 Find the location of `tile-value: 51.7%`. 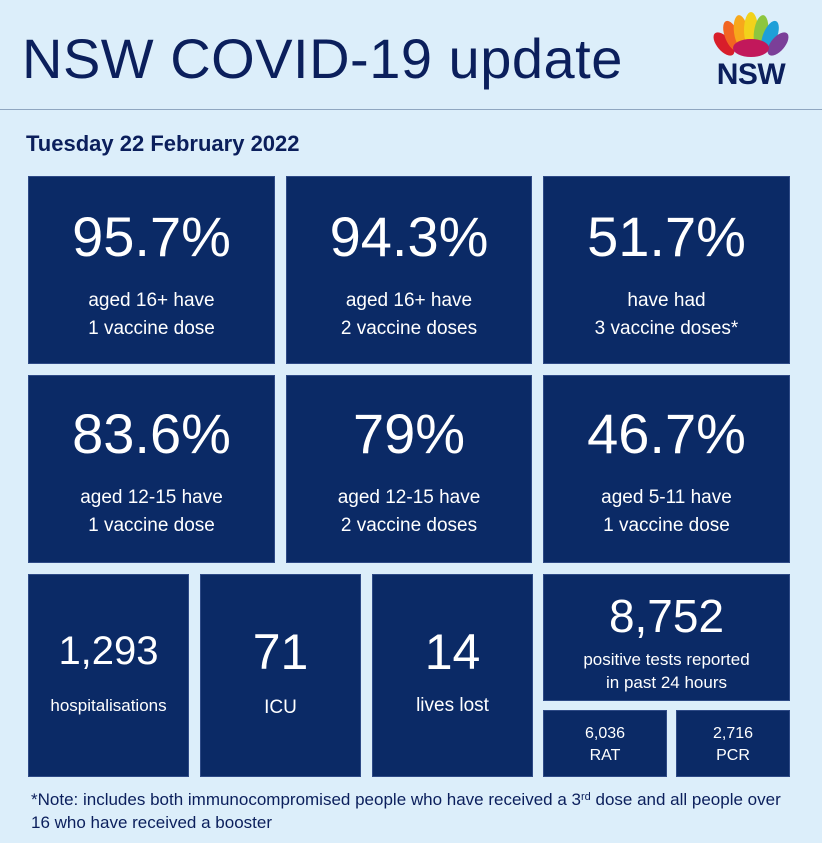

tile-value: 51.7% is located at coordinates (666, 236).